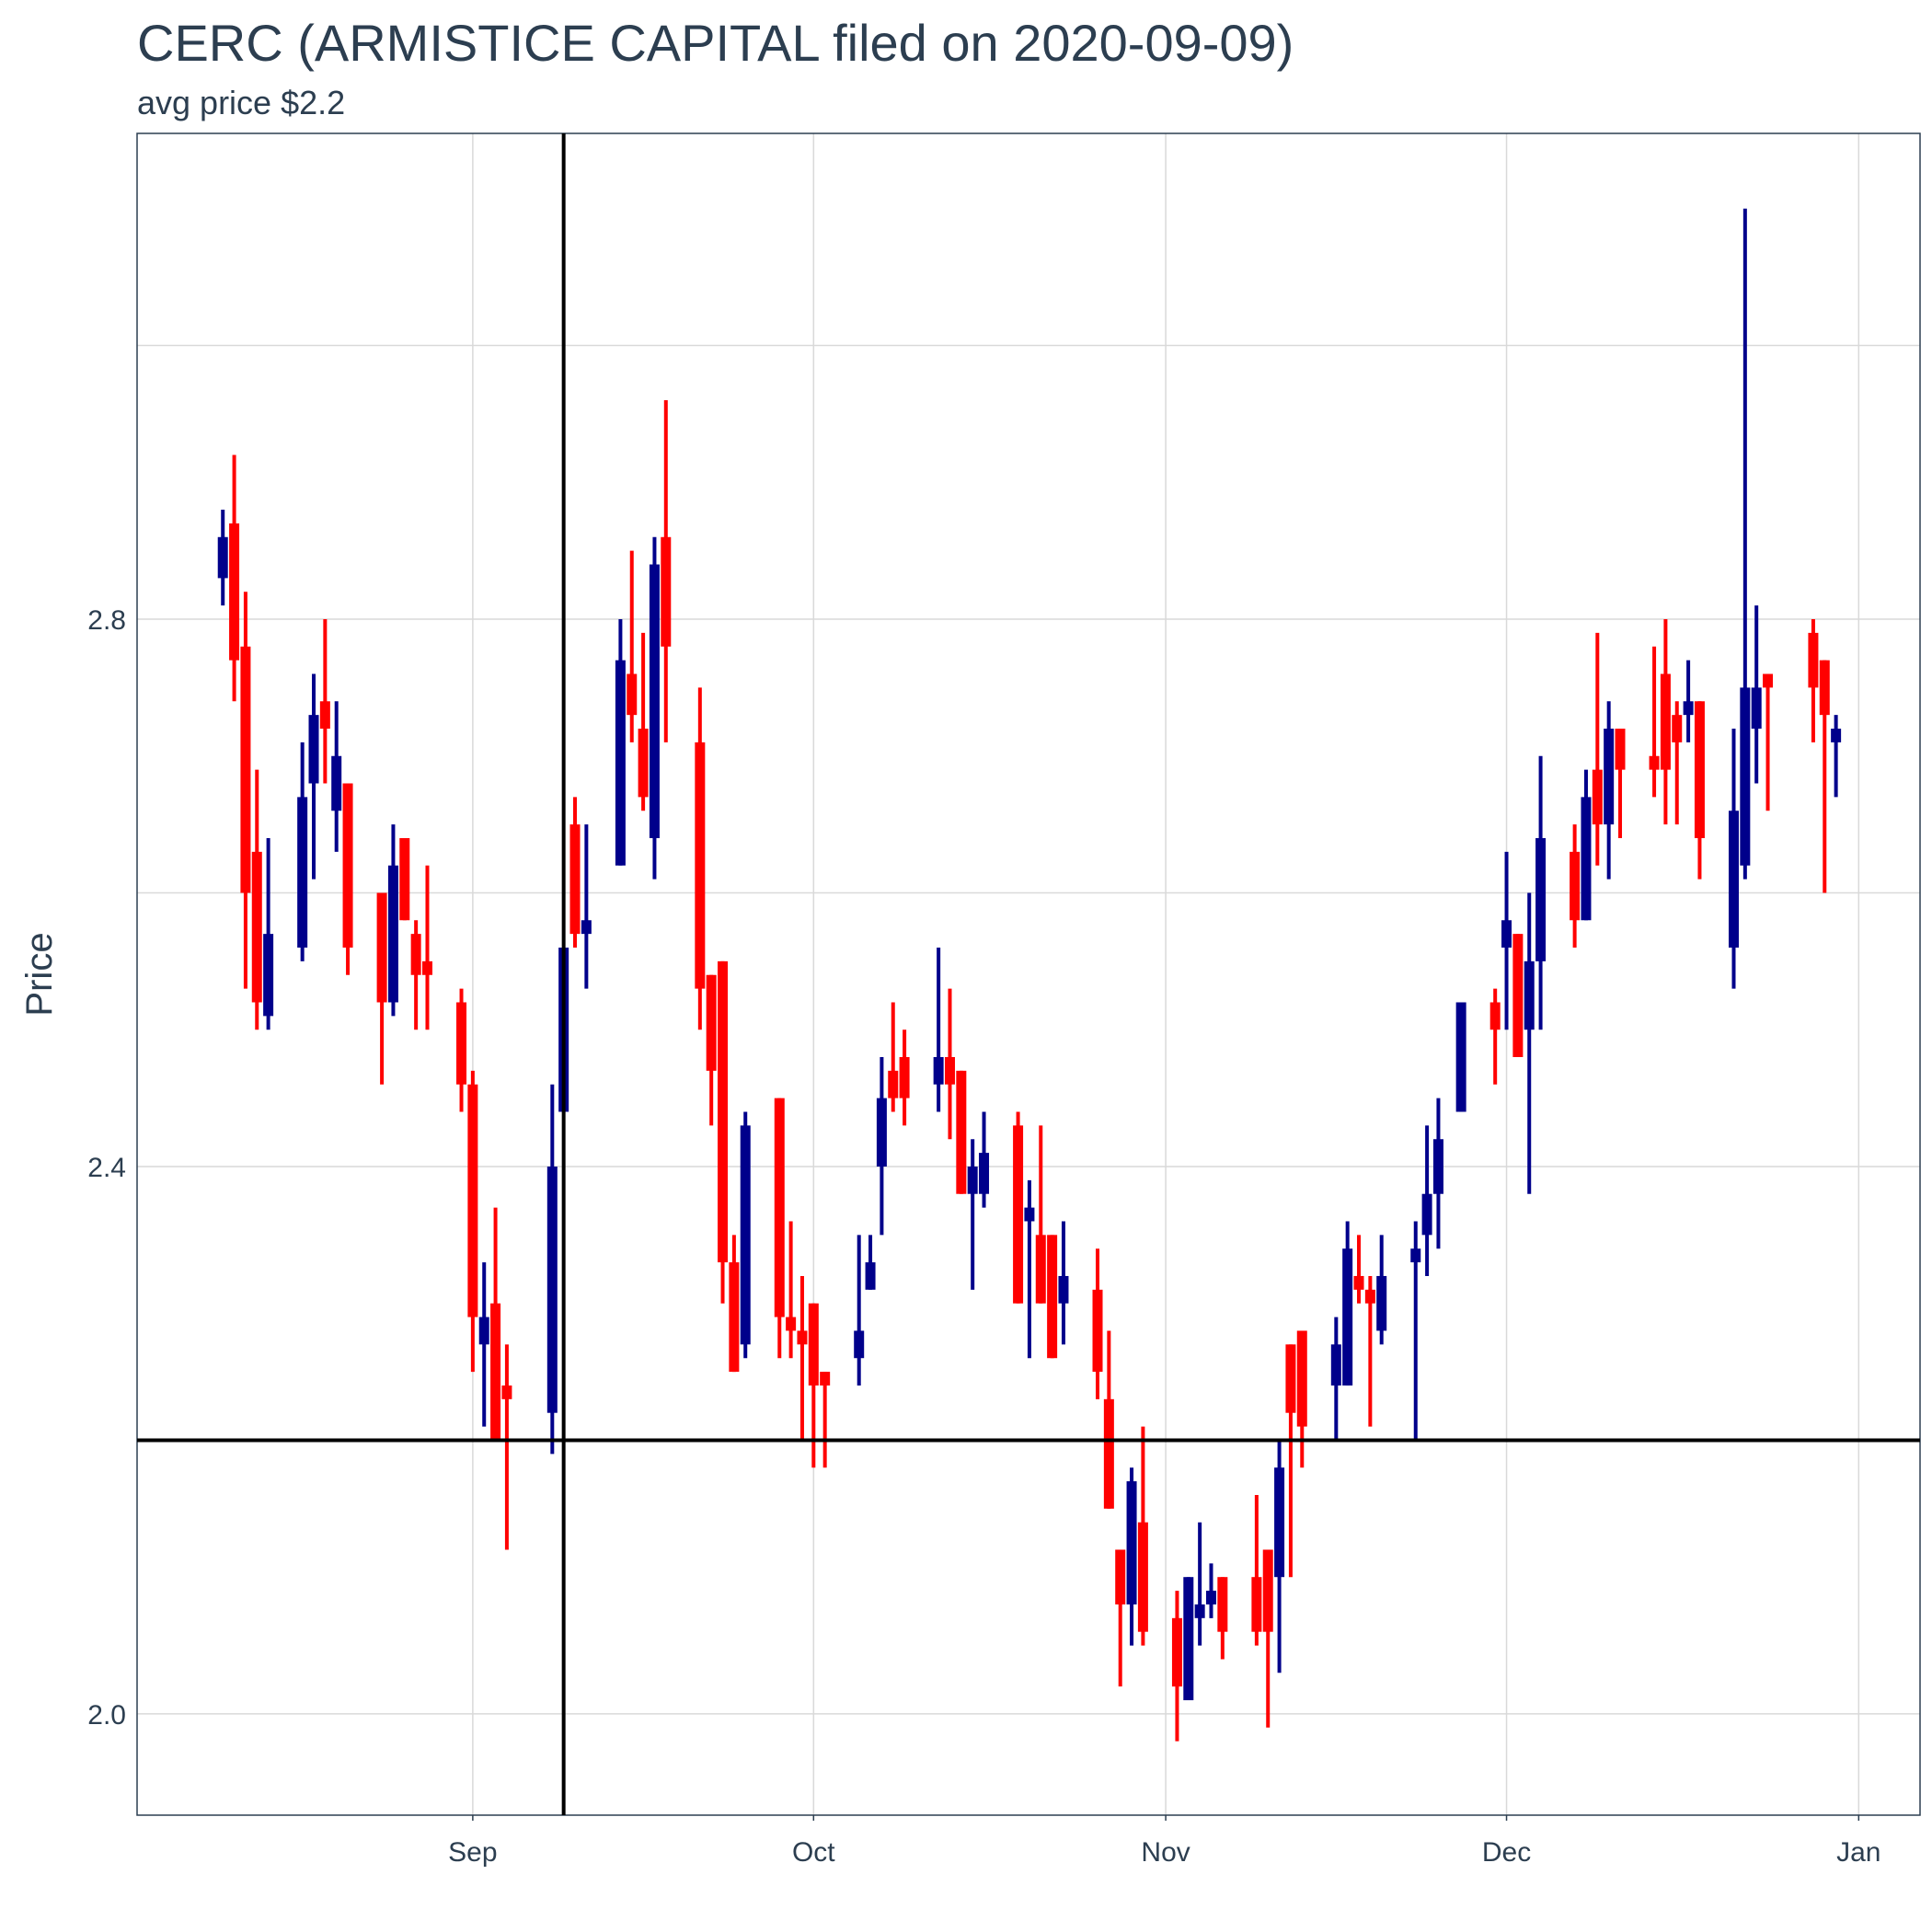 This screenshot has height=1932, width=1932. I want to click on x-tick-label: Dec, so click(1506, 1852).